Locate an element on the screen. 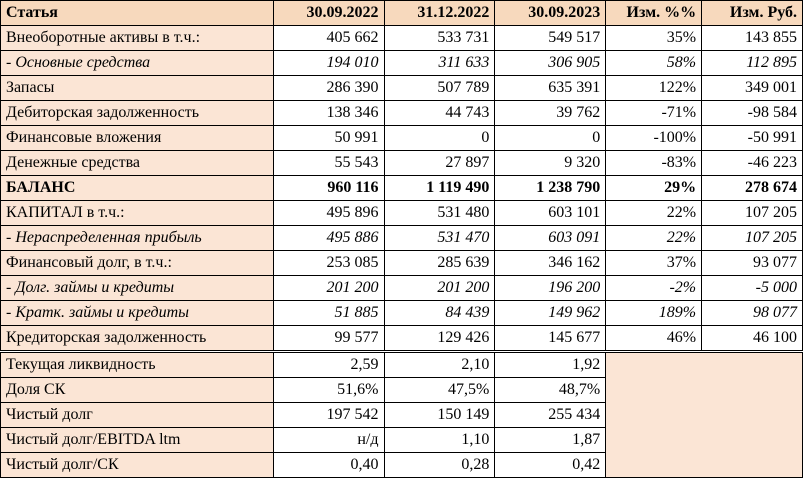  cell-value: 635 391 is located at coordinates (550, 88).